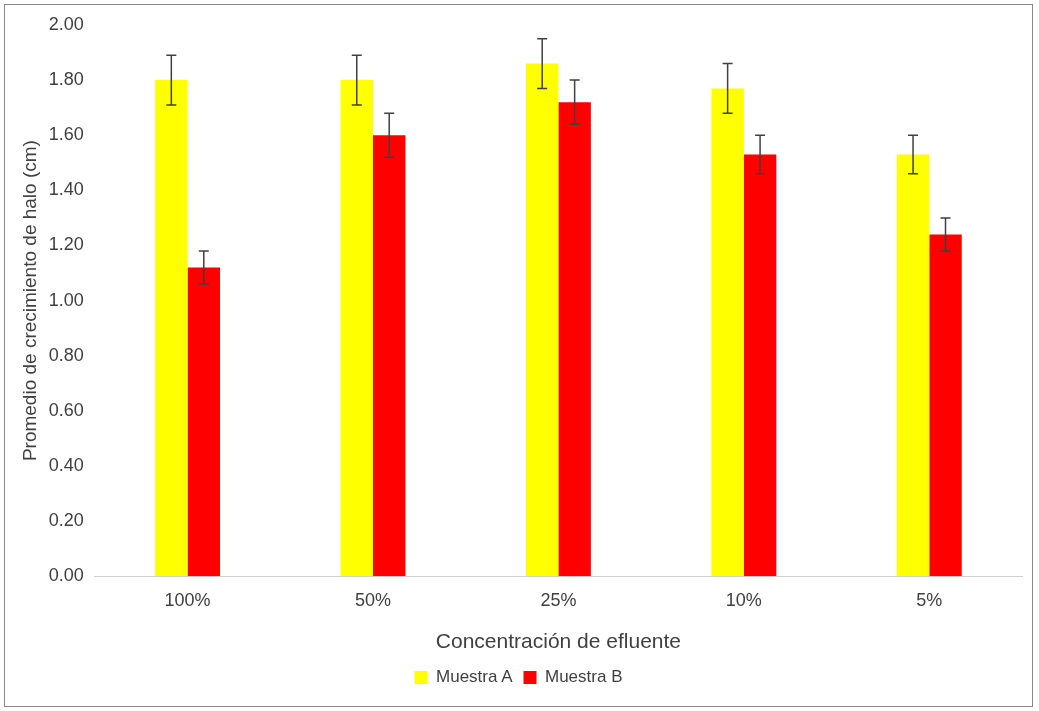 This screenshot has height=711, width=1039. What do you see at coordinates (475, 677) in the screenshot?
I see `legend-label: Muestra A` at bounding box center [475, 677].